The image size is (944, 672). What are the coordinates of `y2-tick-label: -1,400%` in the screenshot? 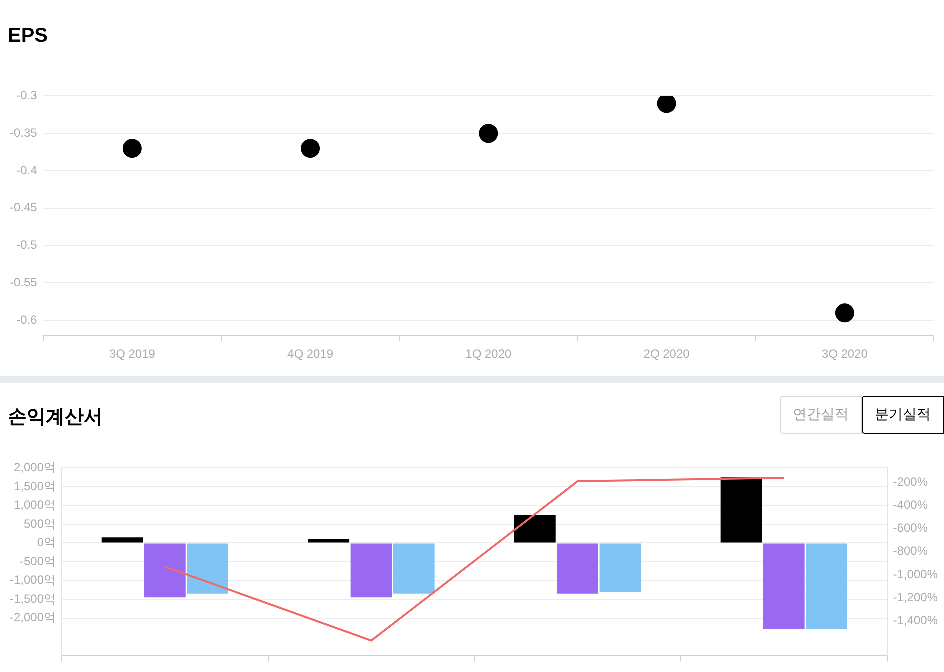 It's located at (915, 620).